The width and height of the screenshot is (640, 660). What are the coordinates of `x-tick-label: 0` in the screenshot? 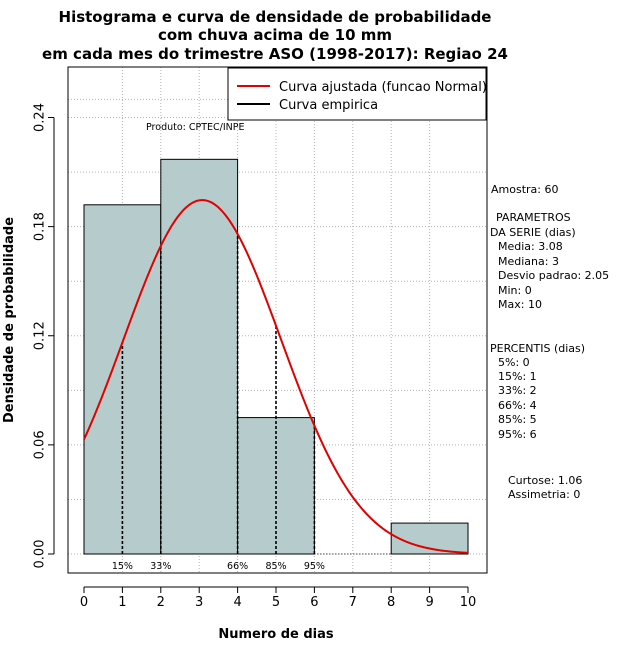 It's located at (84, 602).